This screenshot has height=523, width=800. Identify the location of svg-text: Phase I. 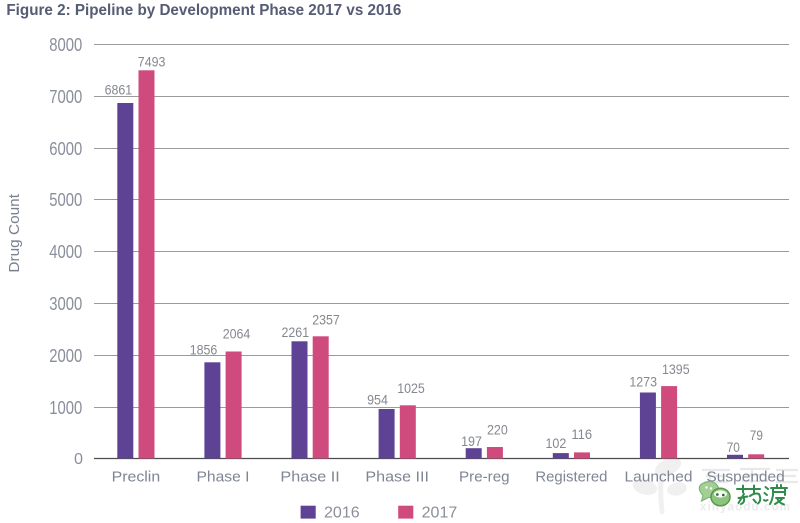
(223, 478).